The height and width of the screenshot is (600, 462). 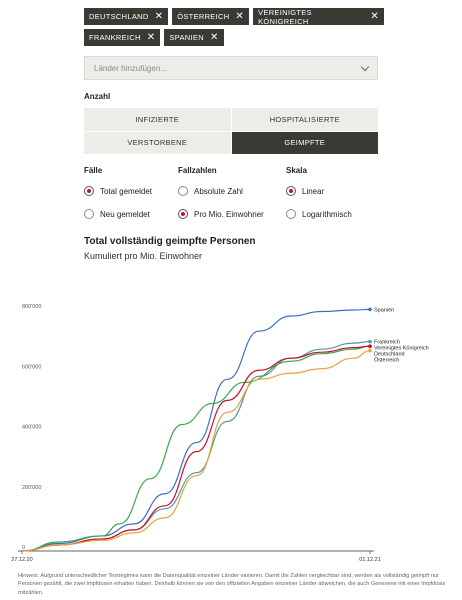 I want to click on radio-label: Total gemeldet, so click(x=126, y=191).